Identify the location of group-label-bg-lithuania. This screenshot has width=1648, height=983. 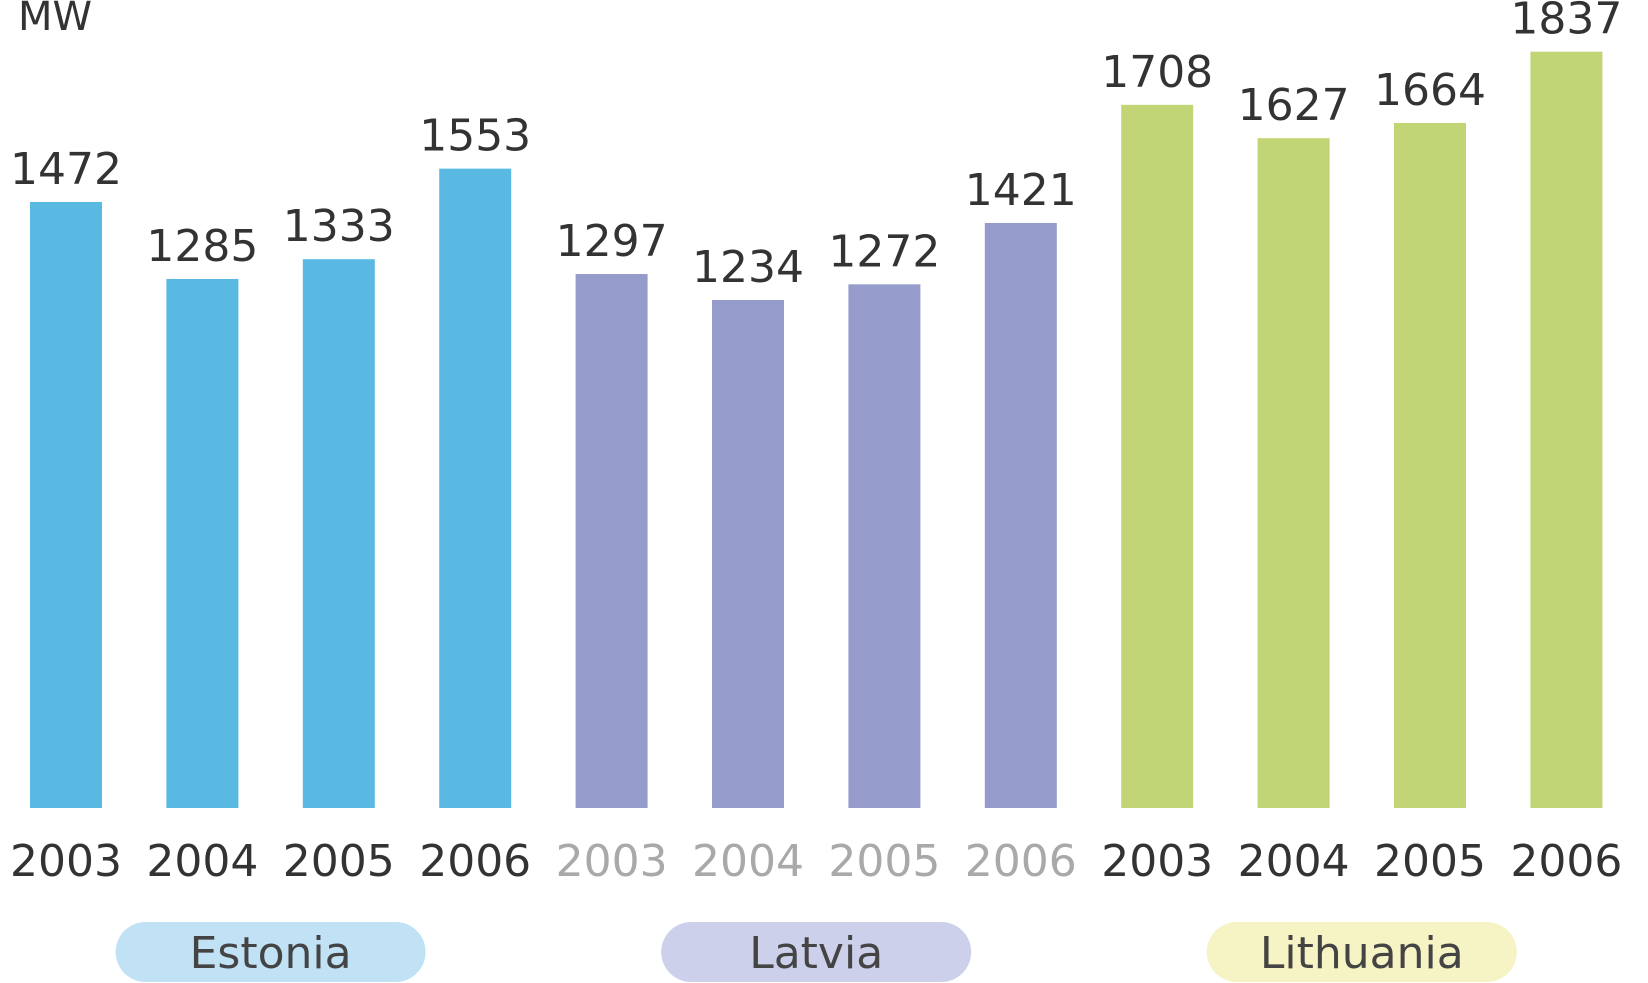
(1361, 952).